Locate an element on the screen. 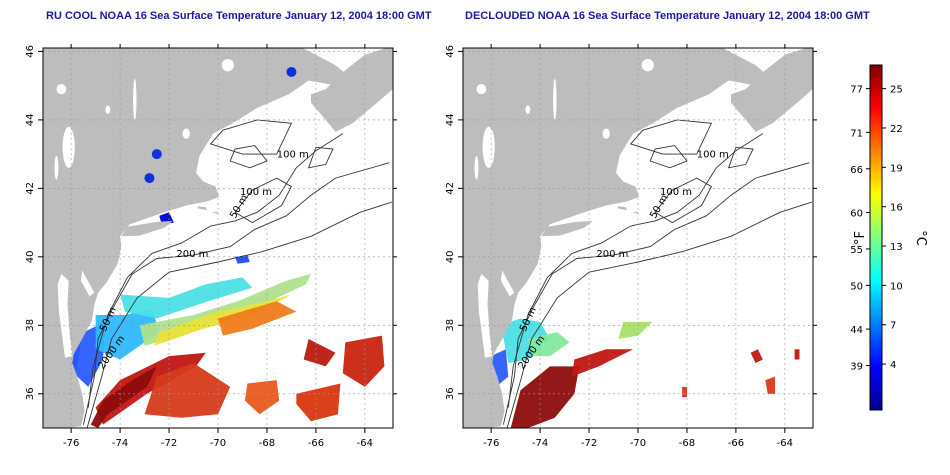 The height and width of the screenshot is (475, 950). celsius-tick-label: 4 is located at coordinates (893, 365).